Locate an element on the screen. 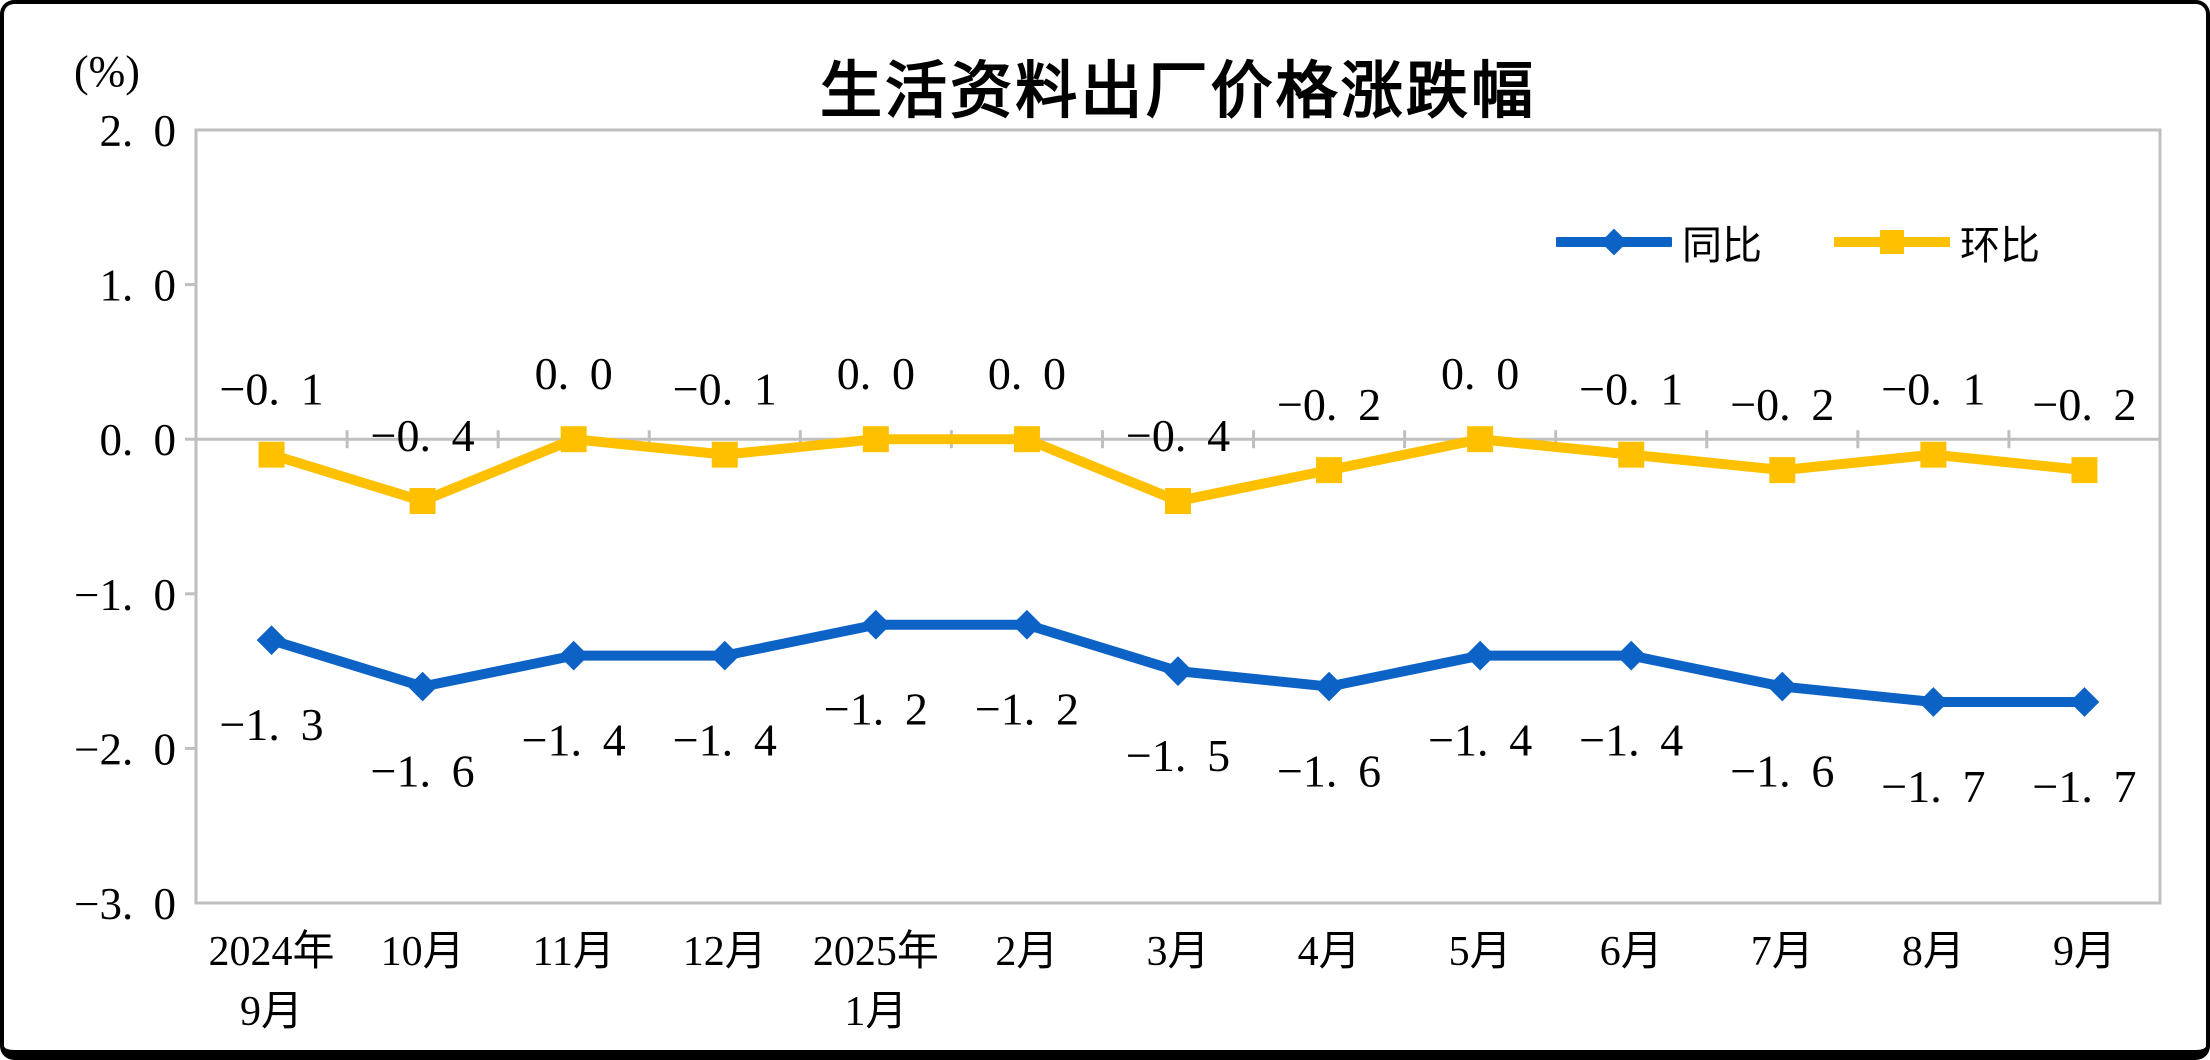 The image size is (2210, 1060). y-axis-unit-label: (%) is located at coordinates (107, 71).